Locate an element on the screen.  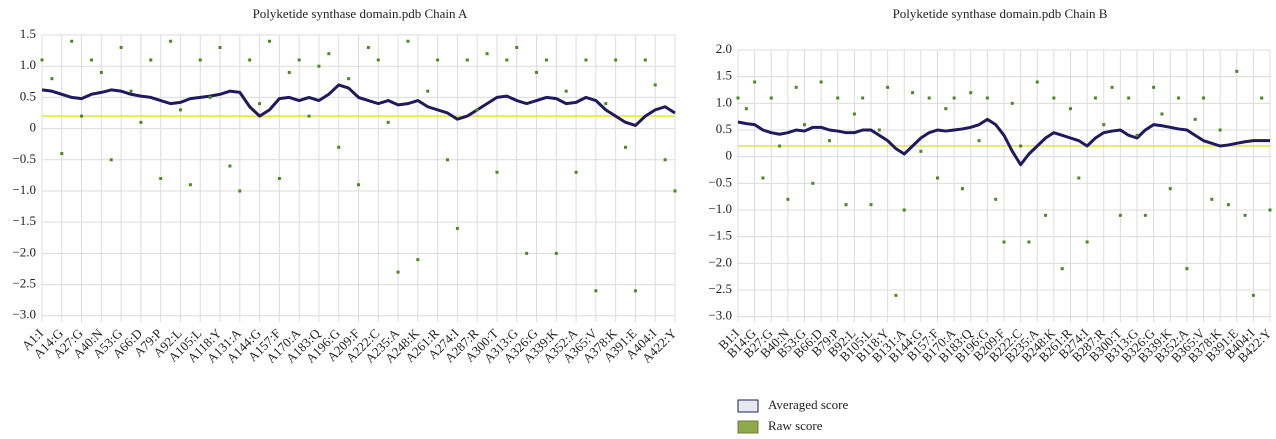
y-tick-label: −1.5 is located at coordinates (24, 220).